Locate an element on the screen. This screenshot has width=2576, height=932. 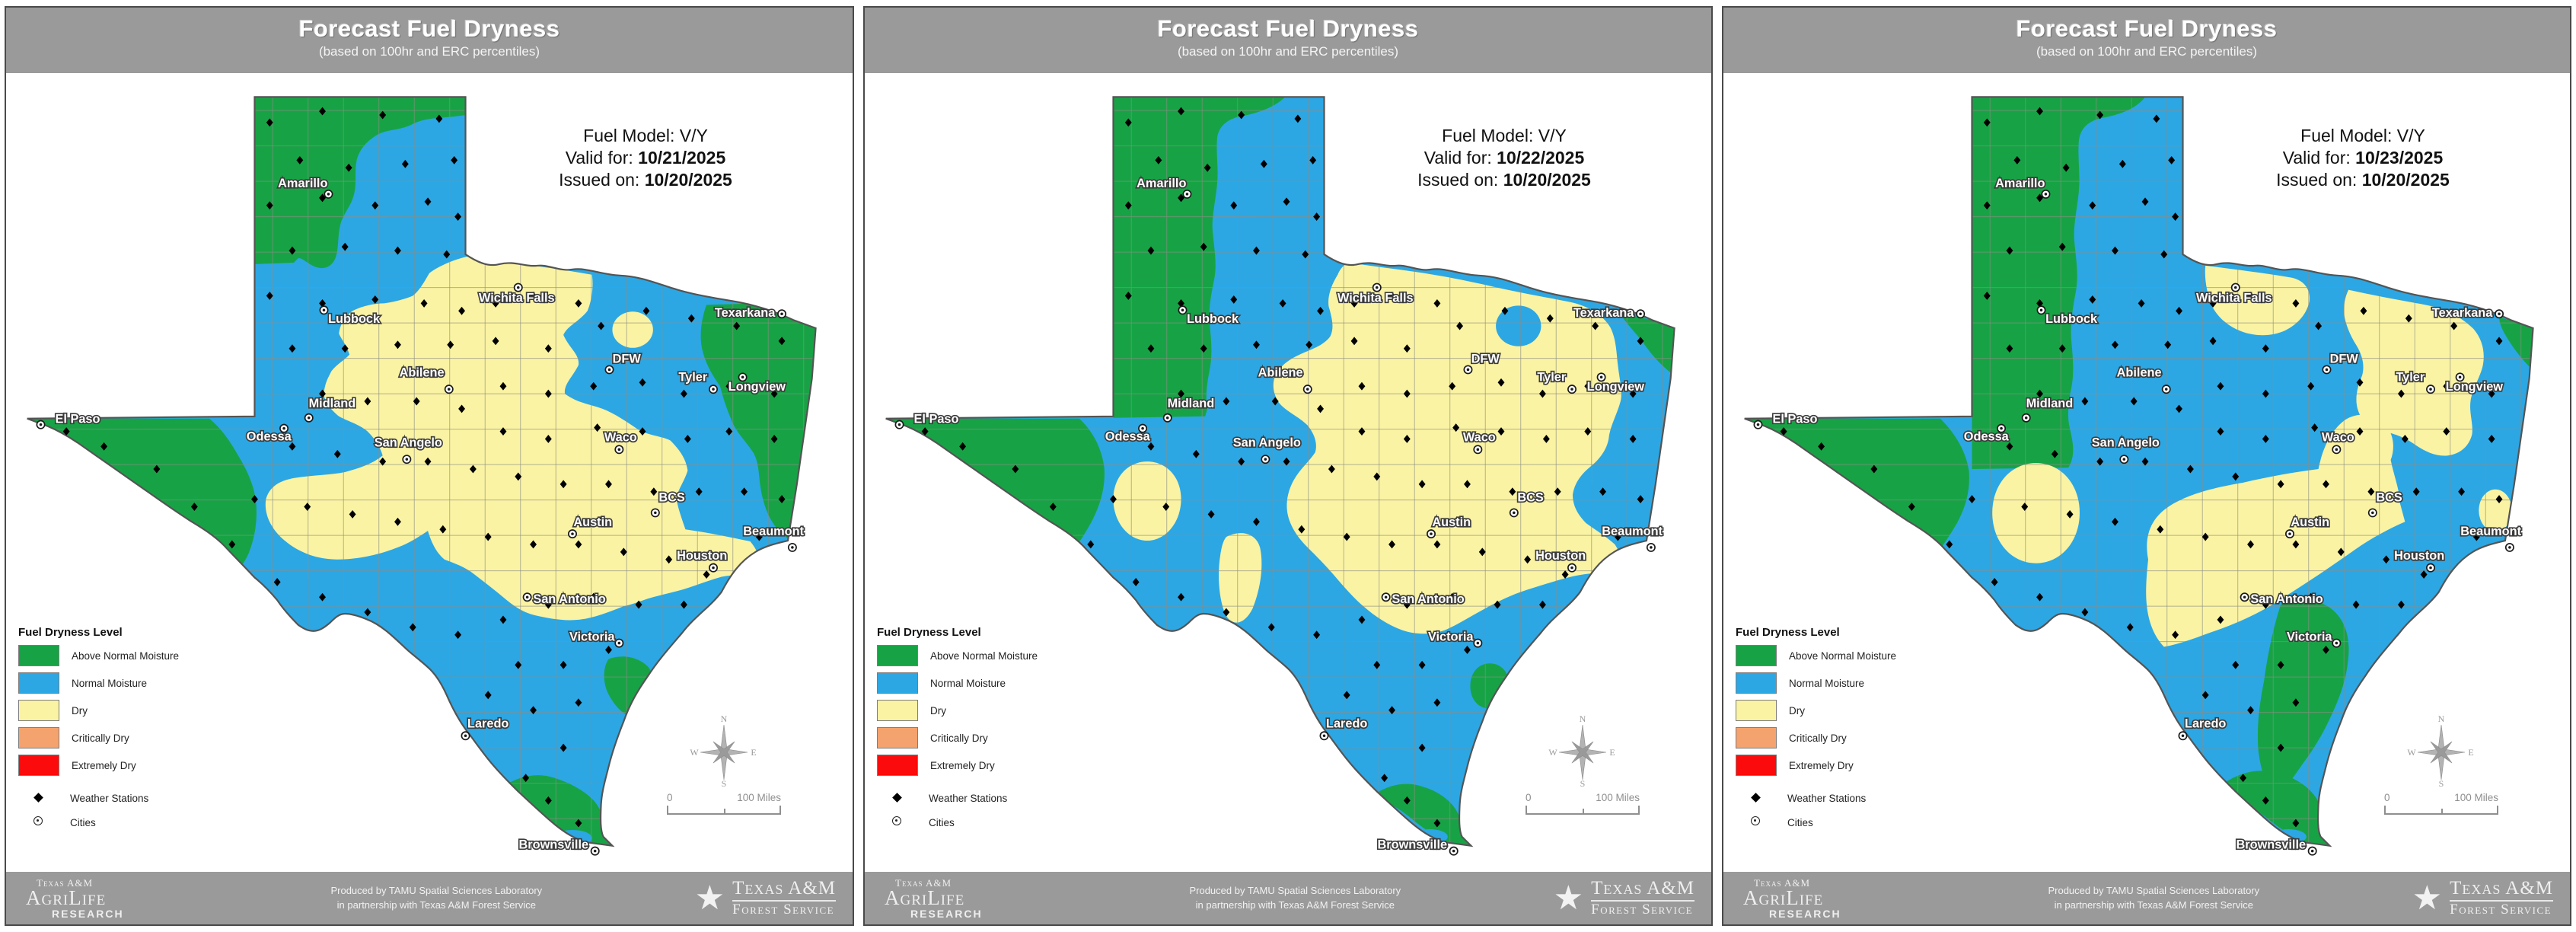
city-label: El Paso is located at coordinates (1796, 419).